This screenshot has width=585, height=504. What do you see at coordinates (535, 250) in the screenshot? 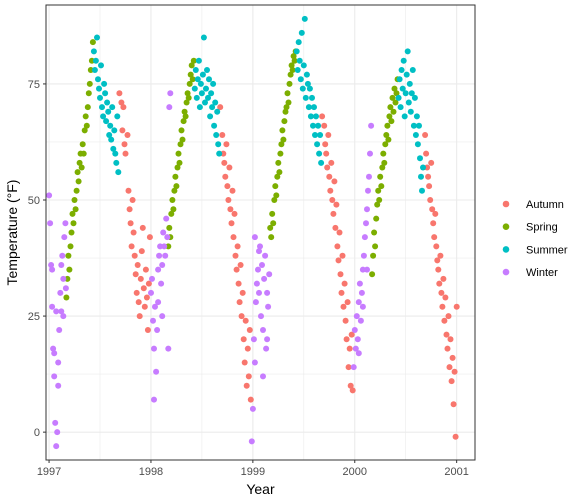
I see `legend-item-summer: Summer` at bounding box center [535, 250].